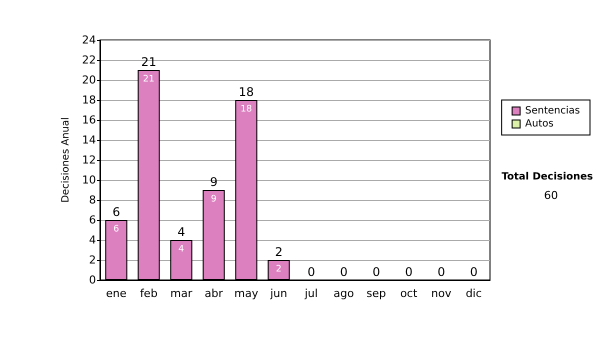  Describe the element at coordinates (311, 293) in the screenshot. I see `x-tick-label: jul` at that location.